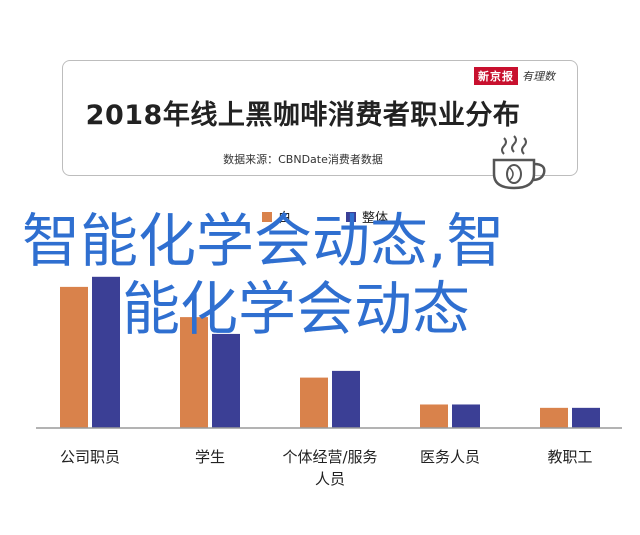  I want to click on category-label-1: 公司职员, so click(90, 457).